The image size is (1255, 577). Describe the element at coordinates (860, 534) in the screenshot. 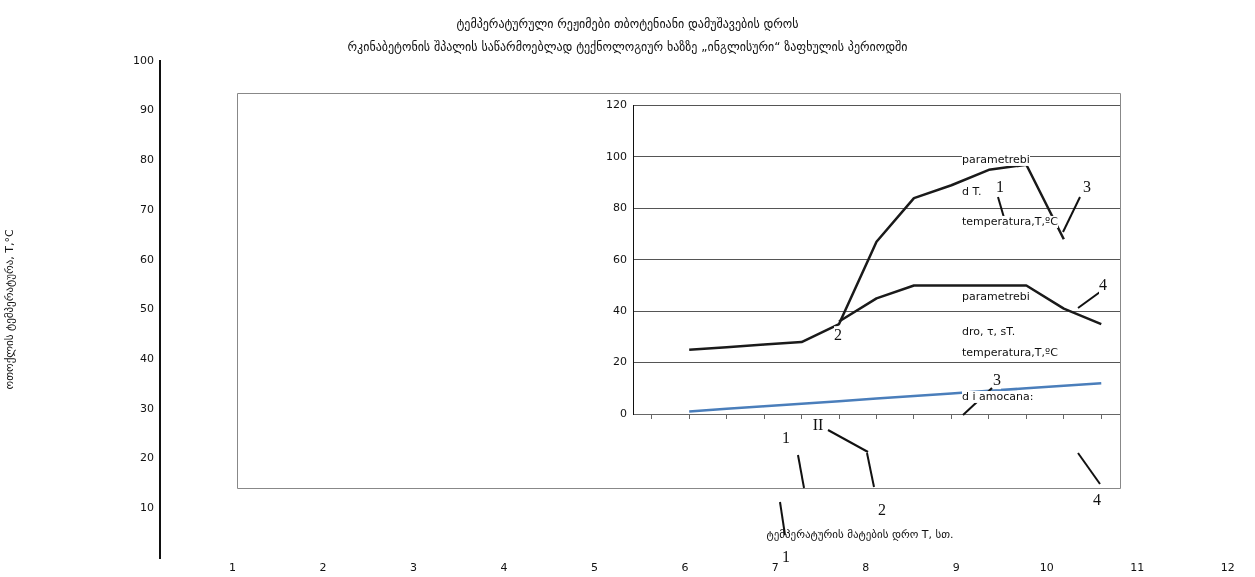

I see `x-axis-title: ტემპერატურის მატების დრო T, სთ.` at that location.